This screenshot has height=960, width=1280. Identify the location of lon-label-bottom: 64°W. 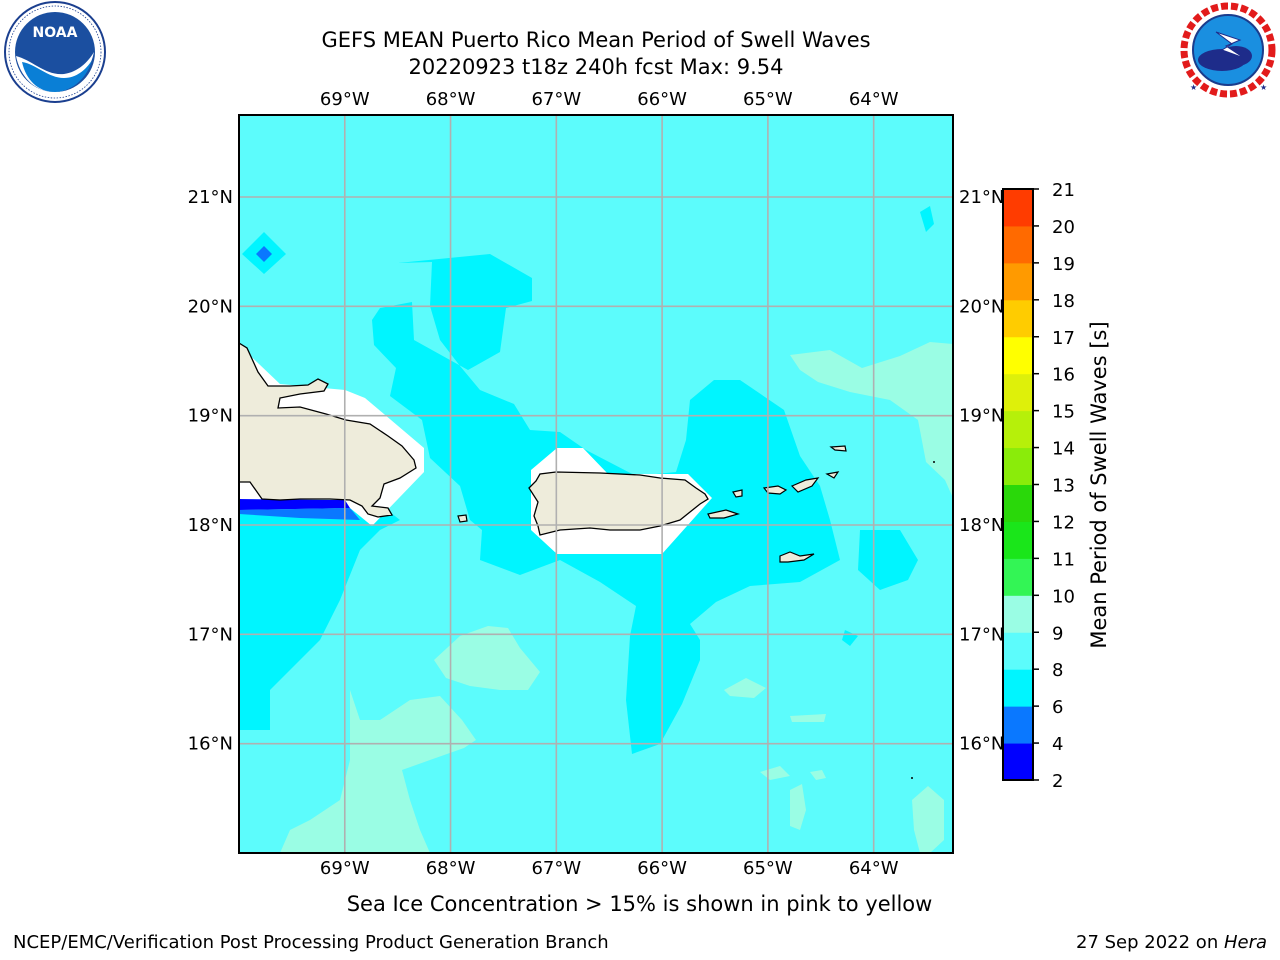
(874, 868).